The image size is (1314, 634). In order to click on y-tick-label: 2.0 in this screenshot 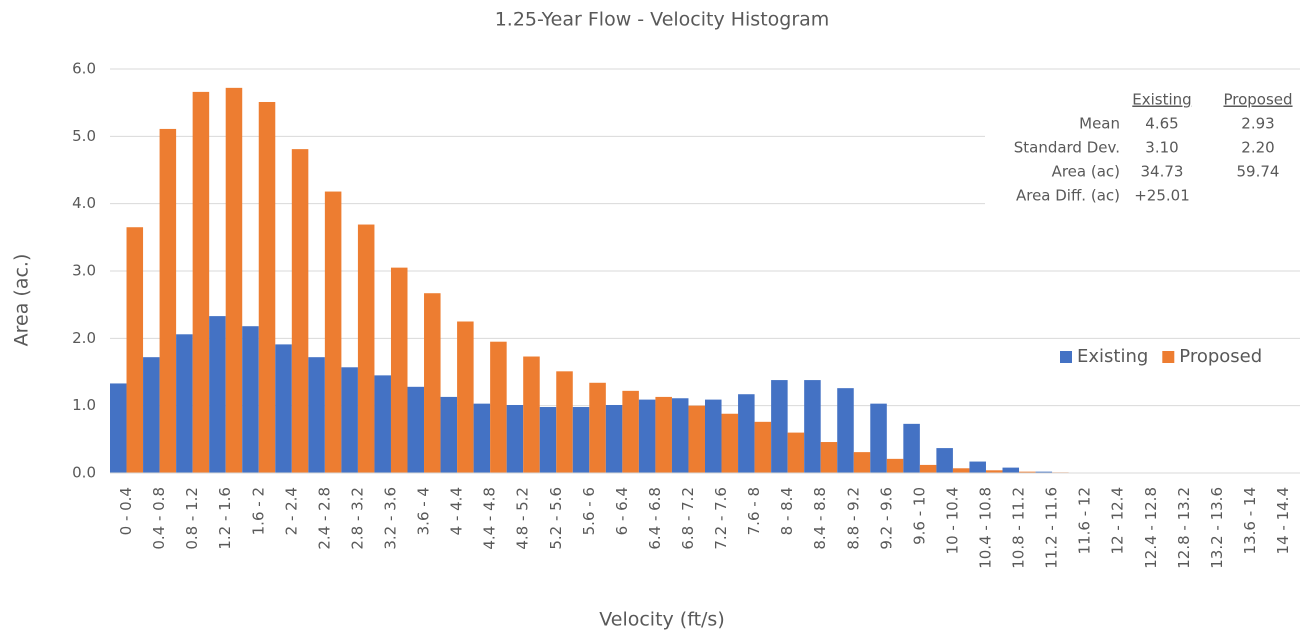, I will do `click(84, 338)`.